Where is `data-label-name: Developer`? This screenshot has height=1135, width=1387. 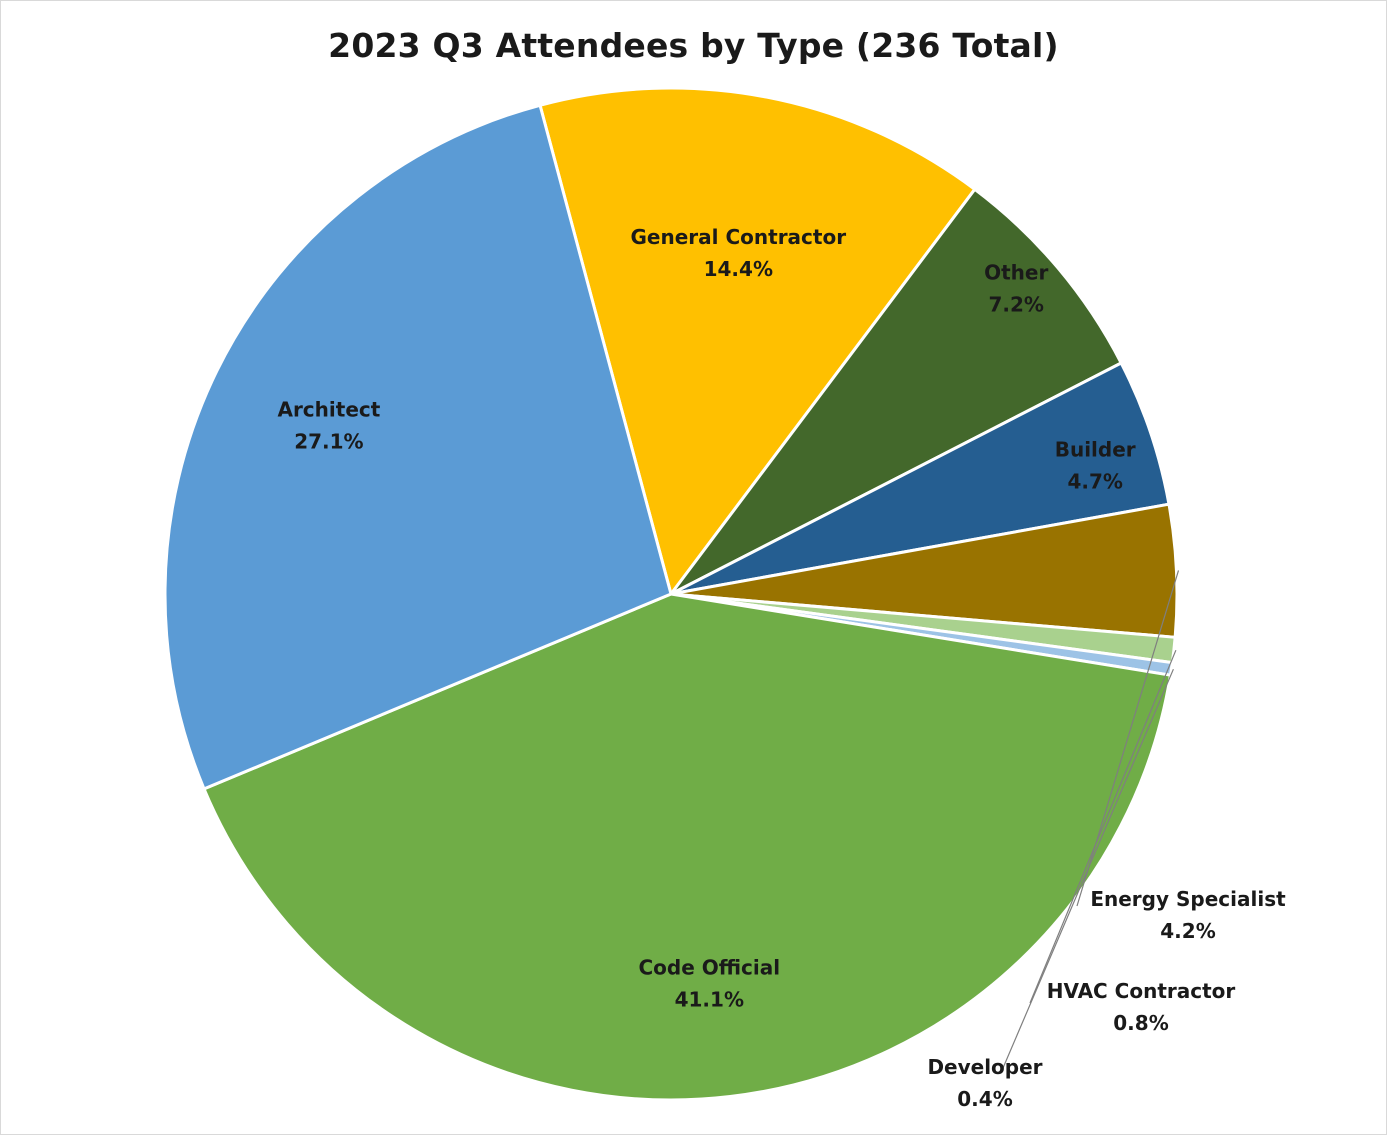
data-label-name: Developer is located at coordinates (984, 1067).